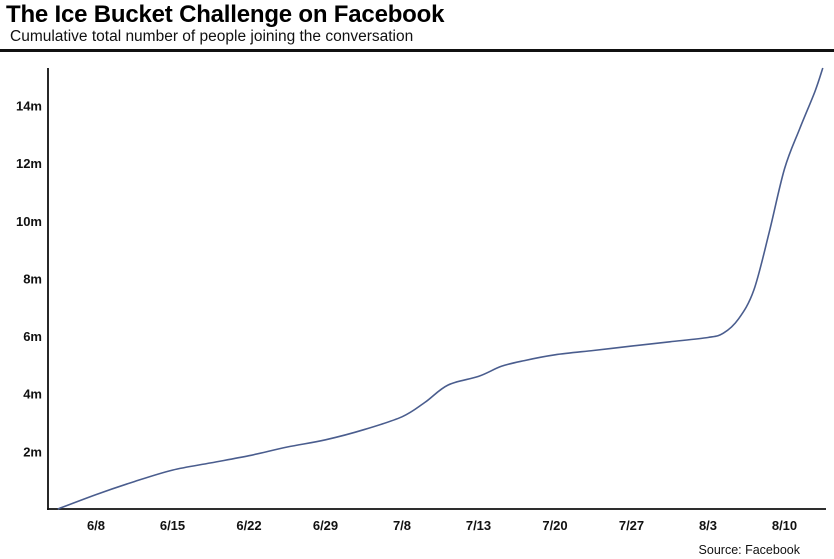 The image size is (834, 559). What do you see at coordinates (225, 14) in the screenshot?
I see `chart-title: The Ice Bucket Challenge on Facebook` at bounding box center [225, 14].